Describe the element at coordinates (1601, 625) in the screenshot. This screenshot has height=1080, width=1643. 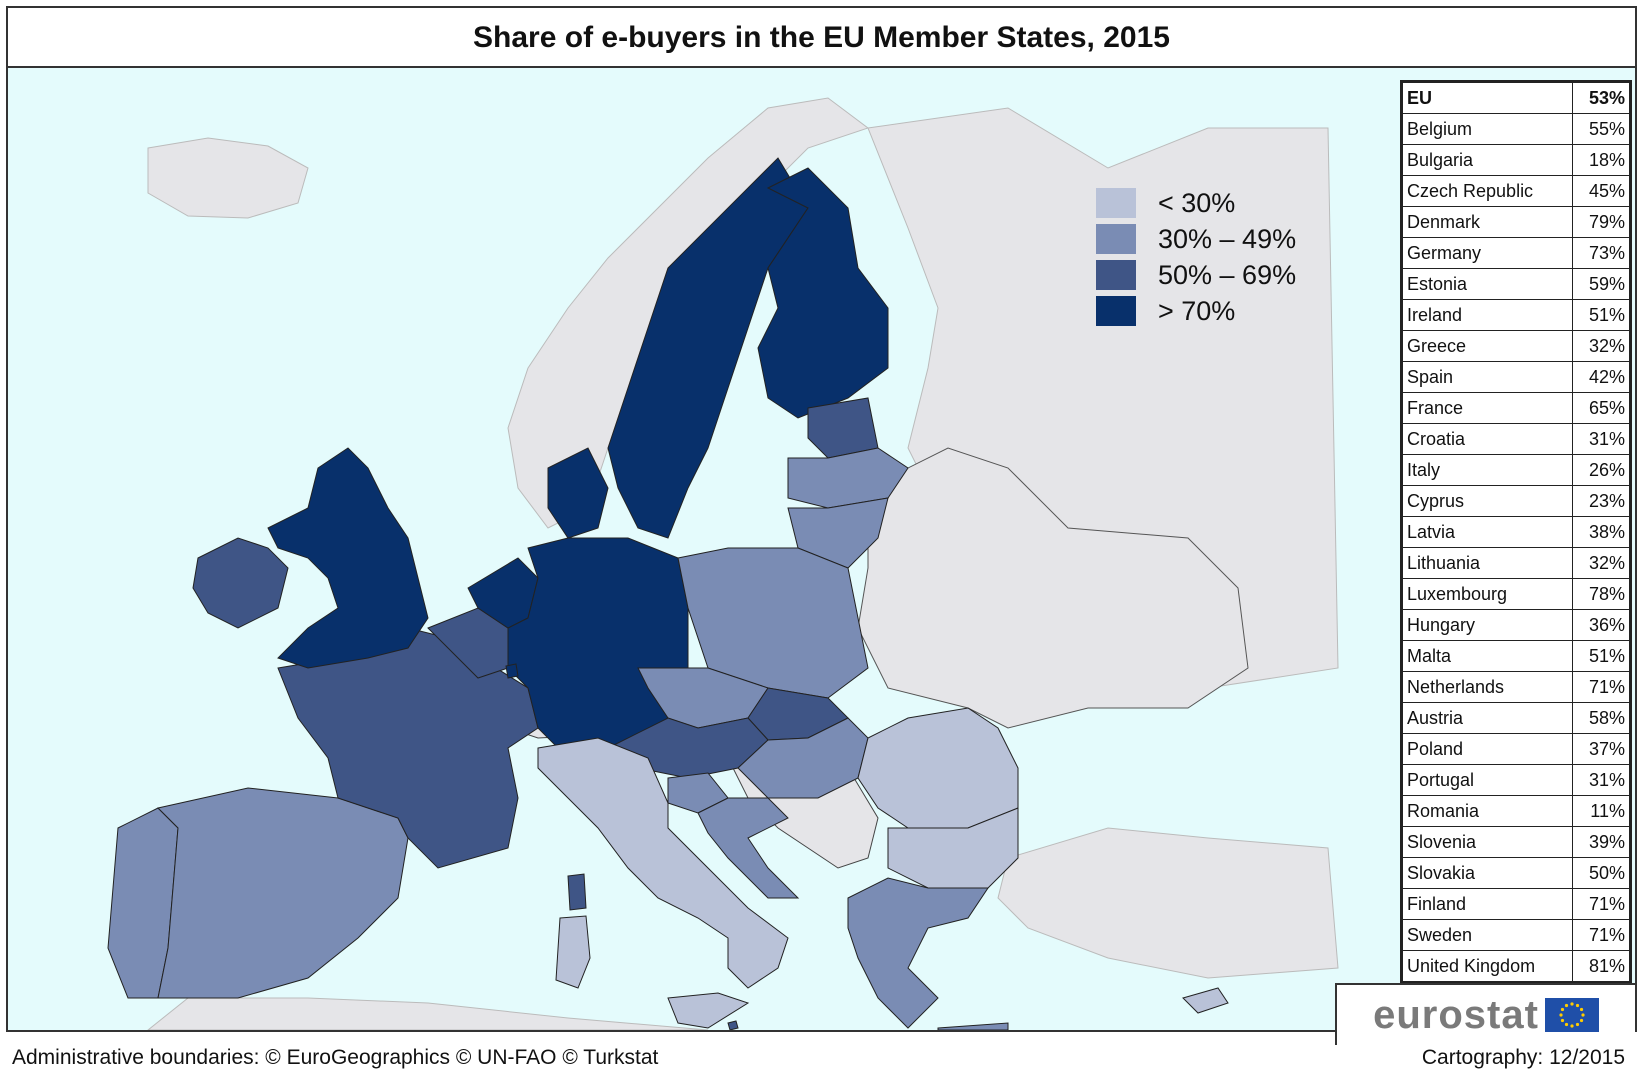
I see `table-cell-value: 36%` at that location.